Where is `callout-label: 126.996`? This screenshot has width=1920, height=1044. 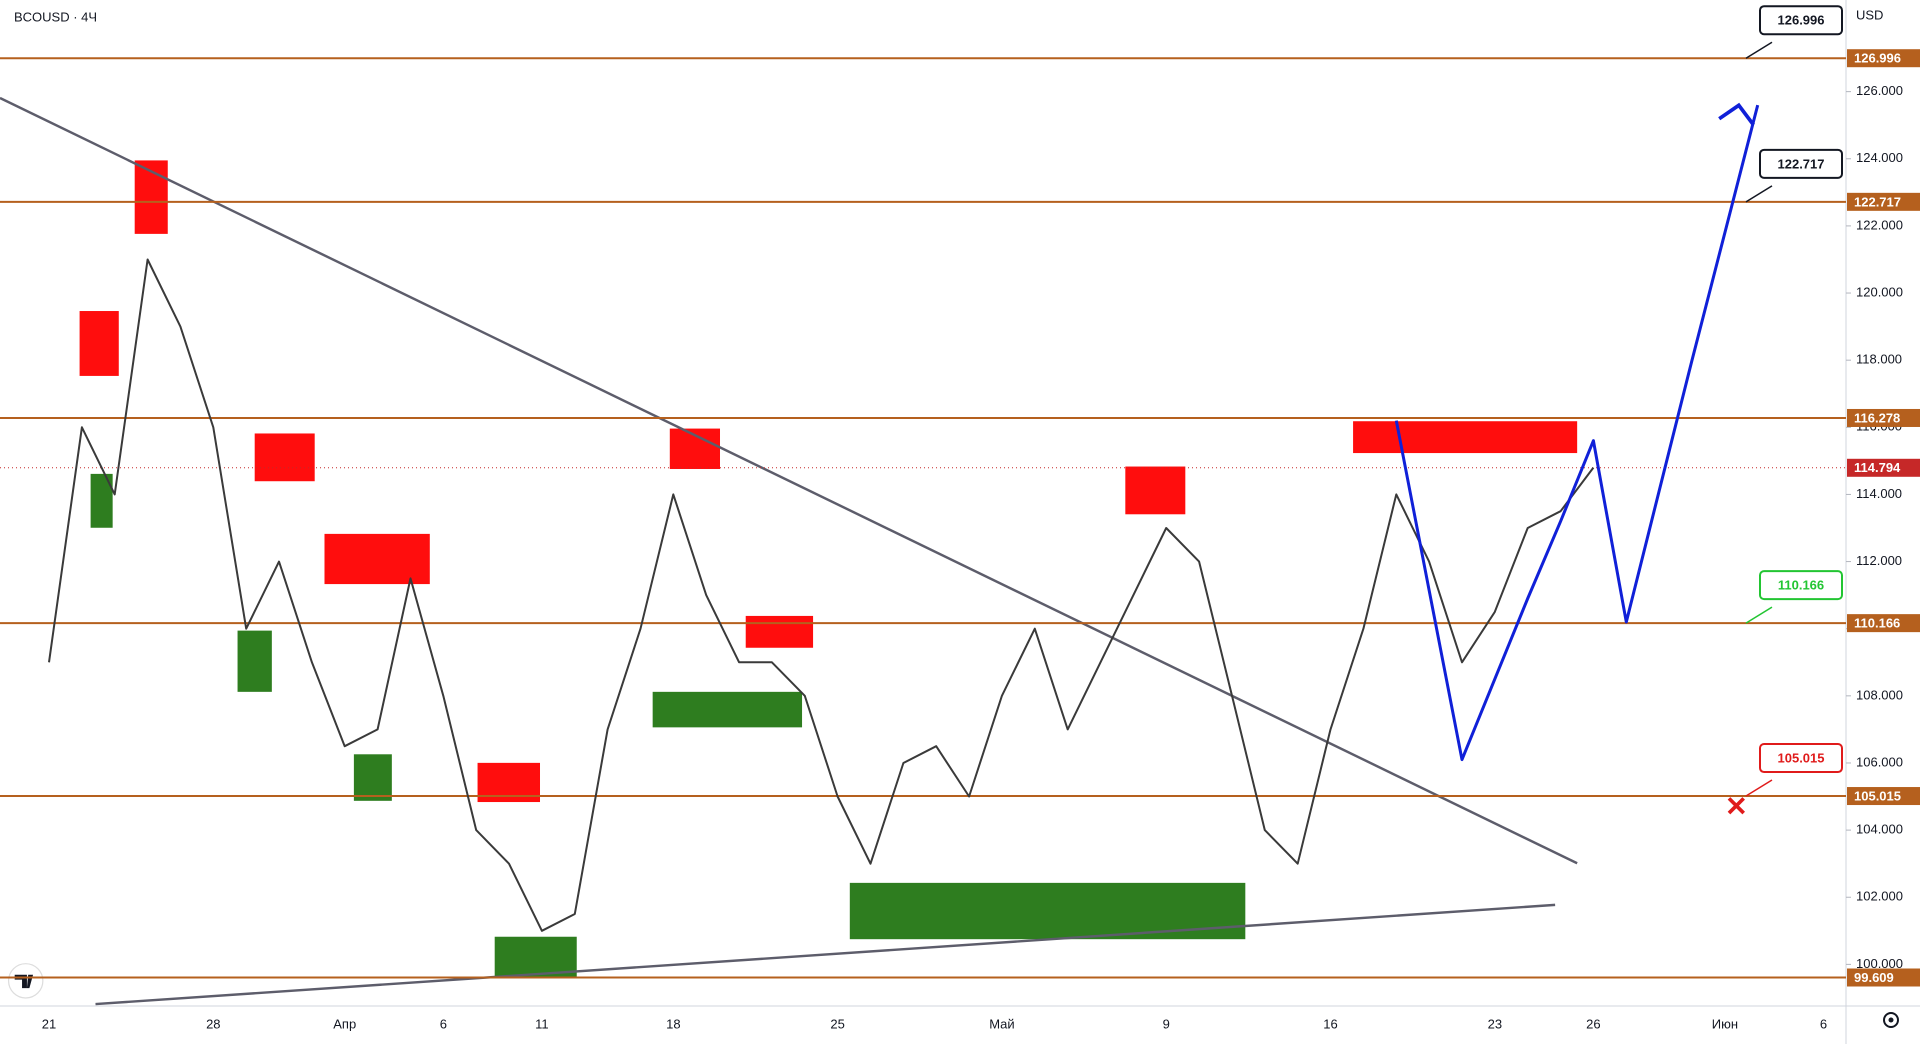 callout-label: 126.996 is located at coordinates (1801, 20).